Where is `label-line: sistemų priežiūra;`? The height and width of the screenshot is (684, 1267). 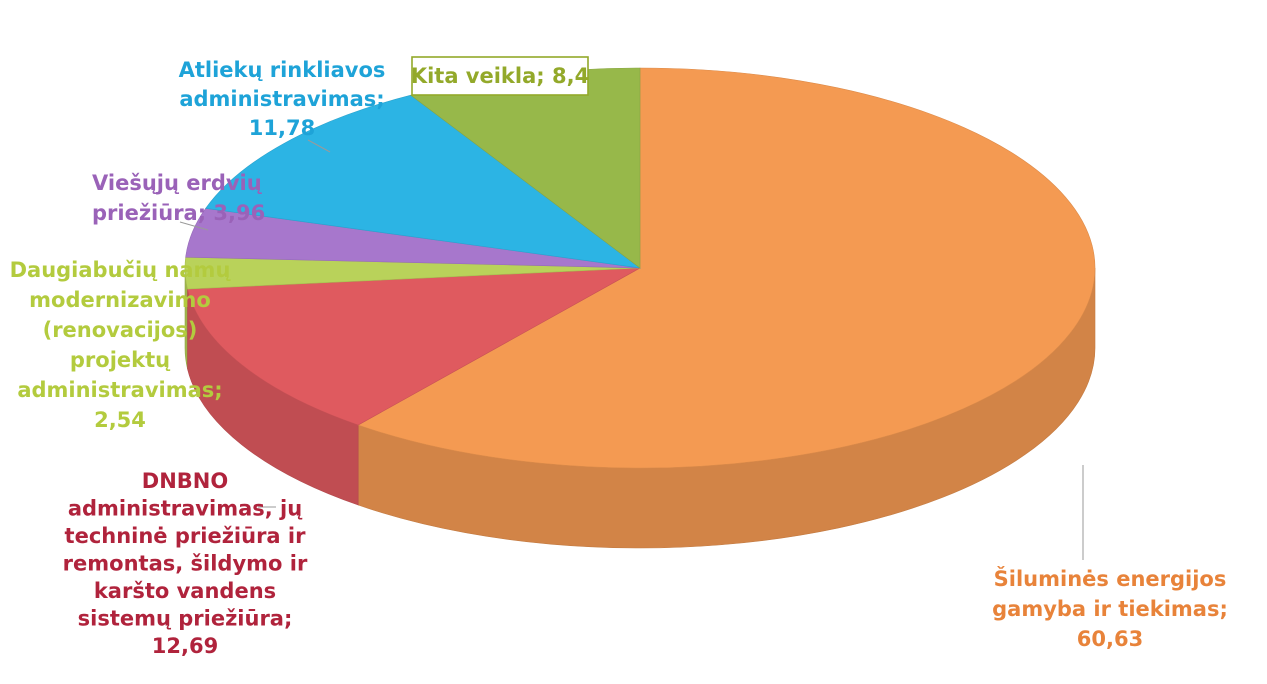
label-line: sistemų priežiūra; is located at coordinates (185, 619).